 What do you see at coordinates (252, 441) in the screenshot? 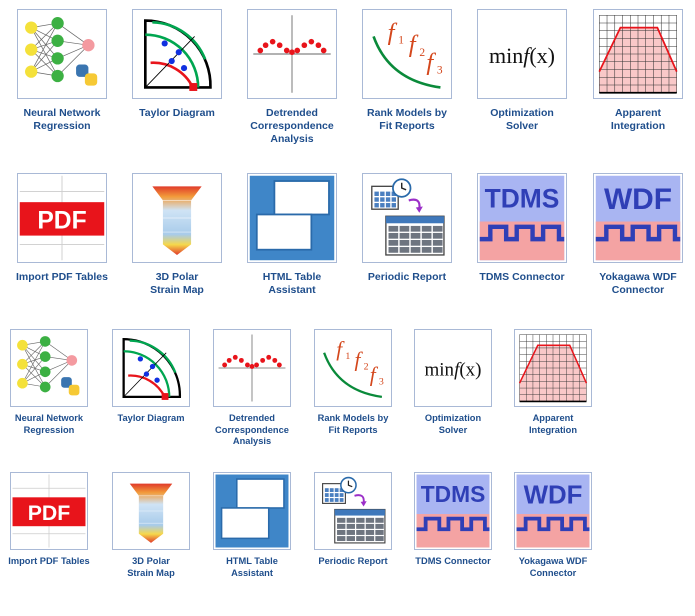
I see `app-tile-label-line: Analysis` at bounding box center [252, 441].